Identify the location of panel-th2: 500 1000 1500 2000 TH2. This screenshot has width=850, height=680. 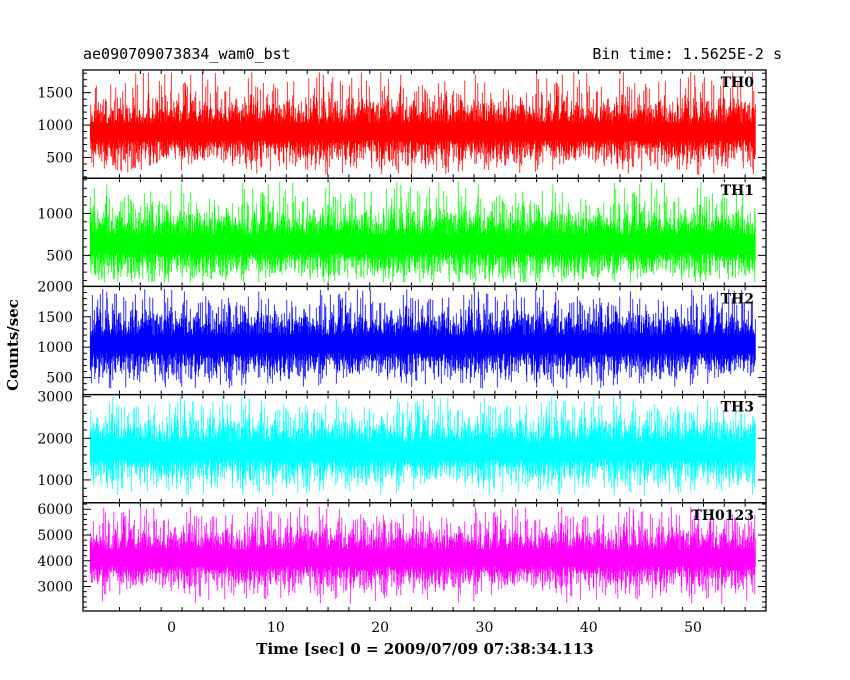
(402, 337).